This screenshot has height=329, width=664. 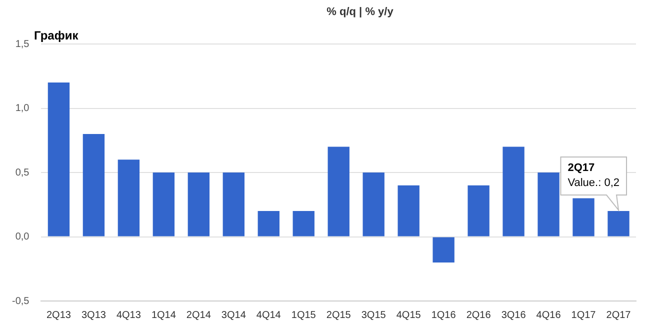 I want to click on x-tick-label: 1Q16, so click(x=443, y=315).